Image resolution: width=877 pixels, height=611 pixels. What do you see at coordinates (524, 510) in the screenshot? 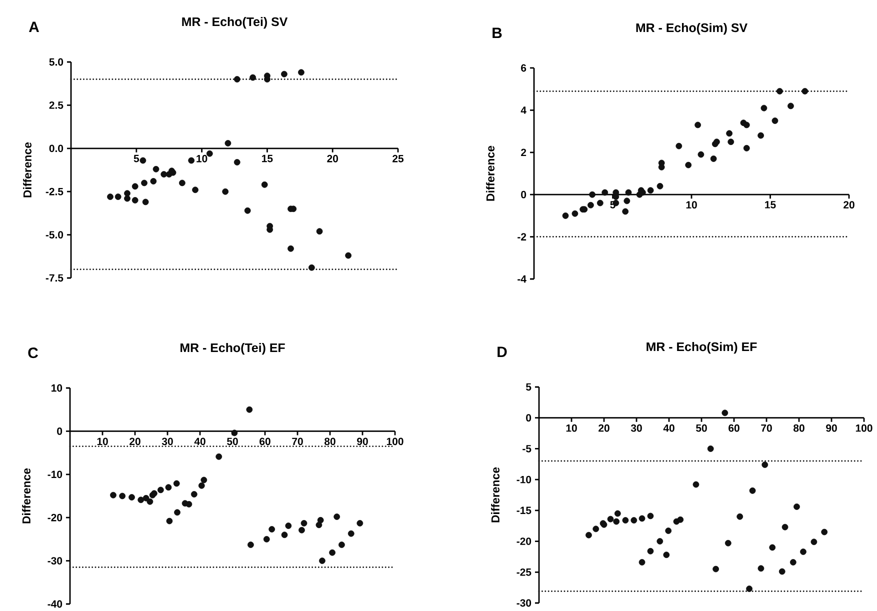
I see `y-tick-label: -15` at bounding box center [524, 510].